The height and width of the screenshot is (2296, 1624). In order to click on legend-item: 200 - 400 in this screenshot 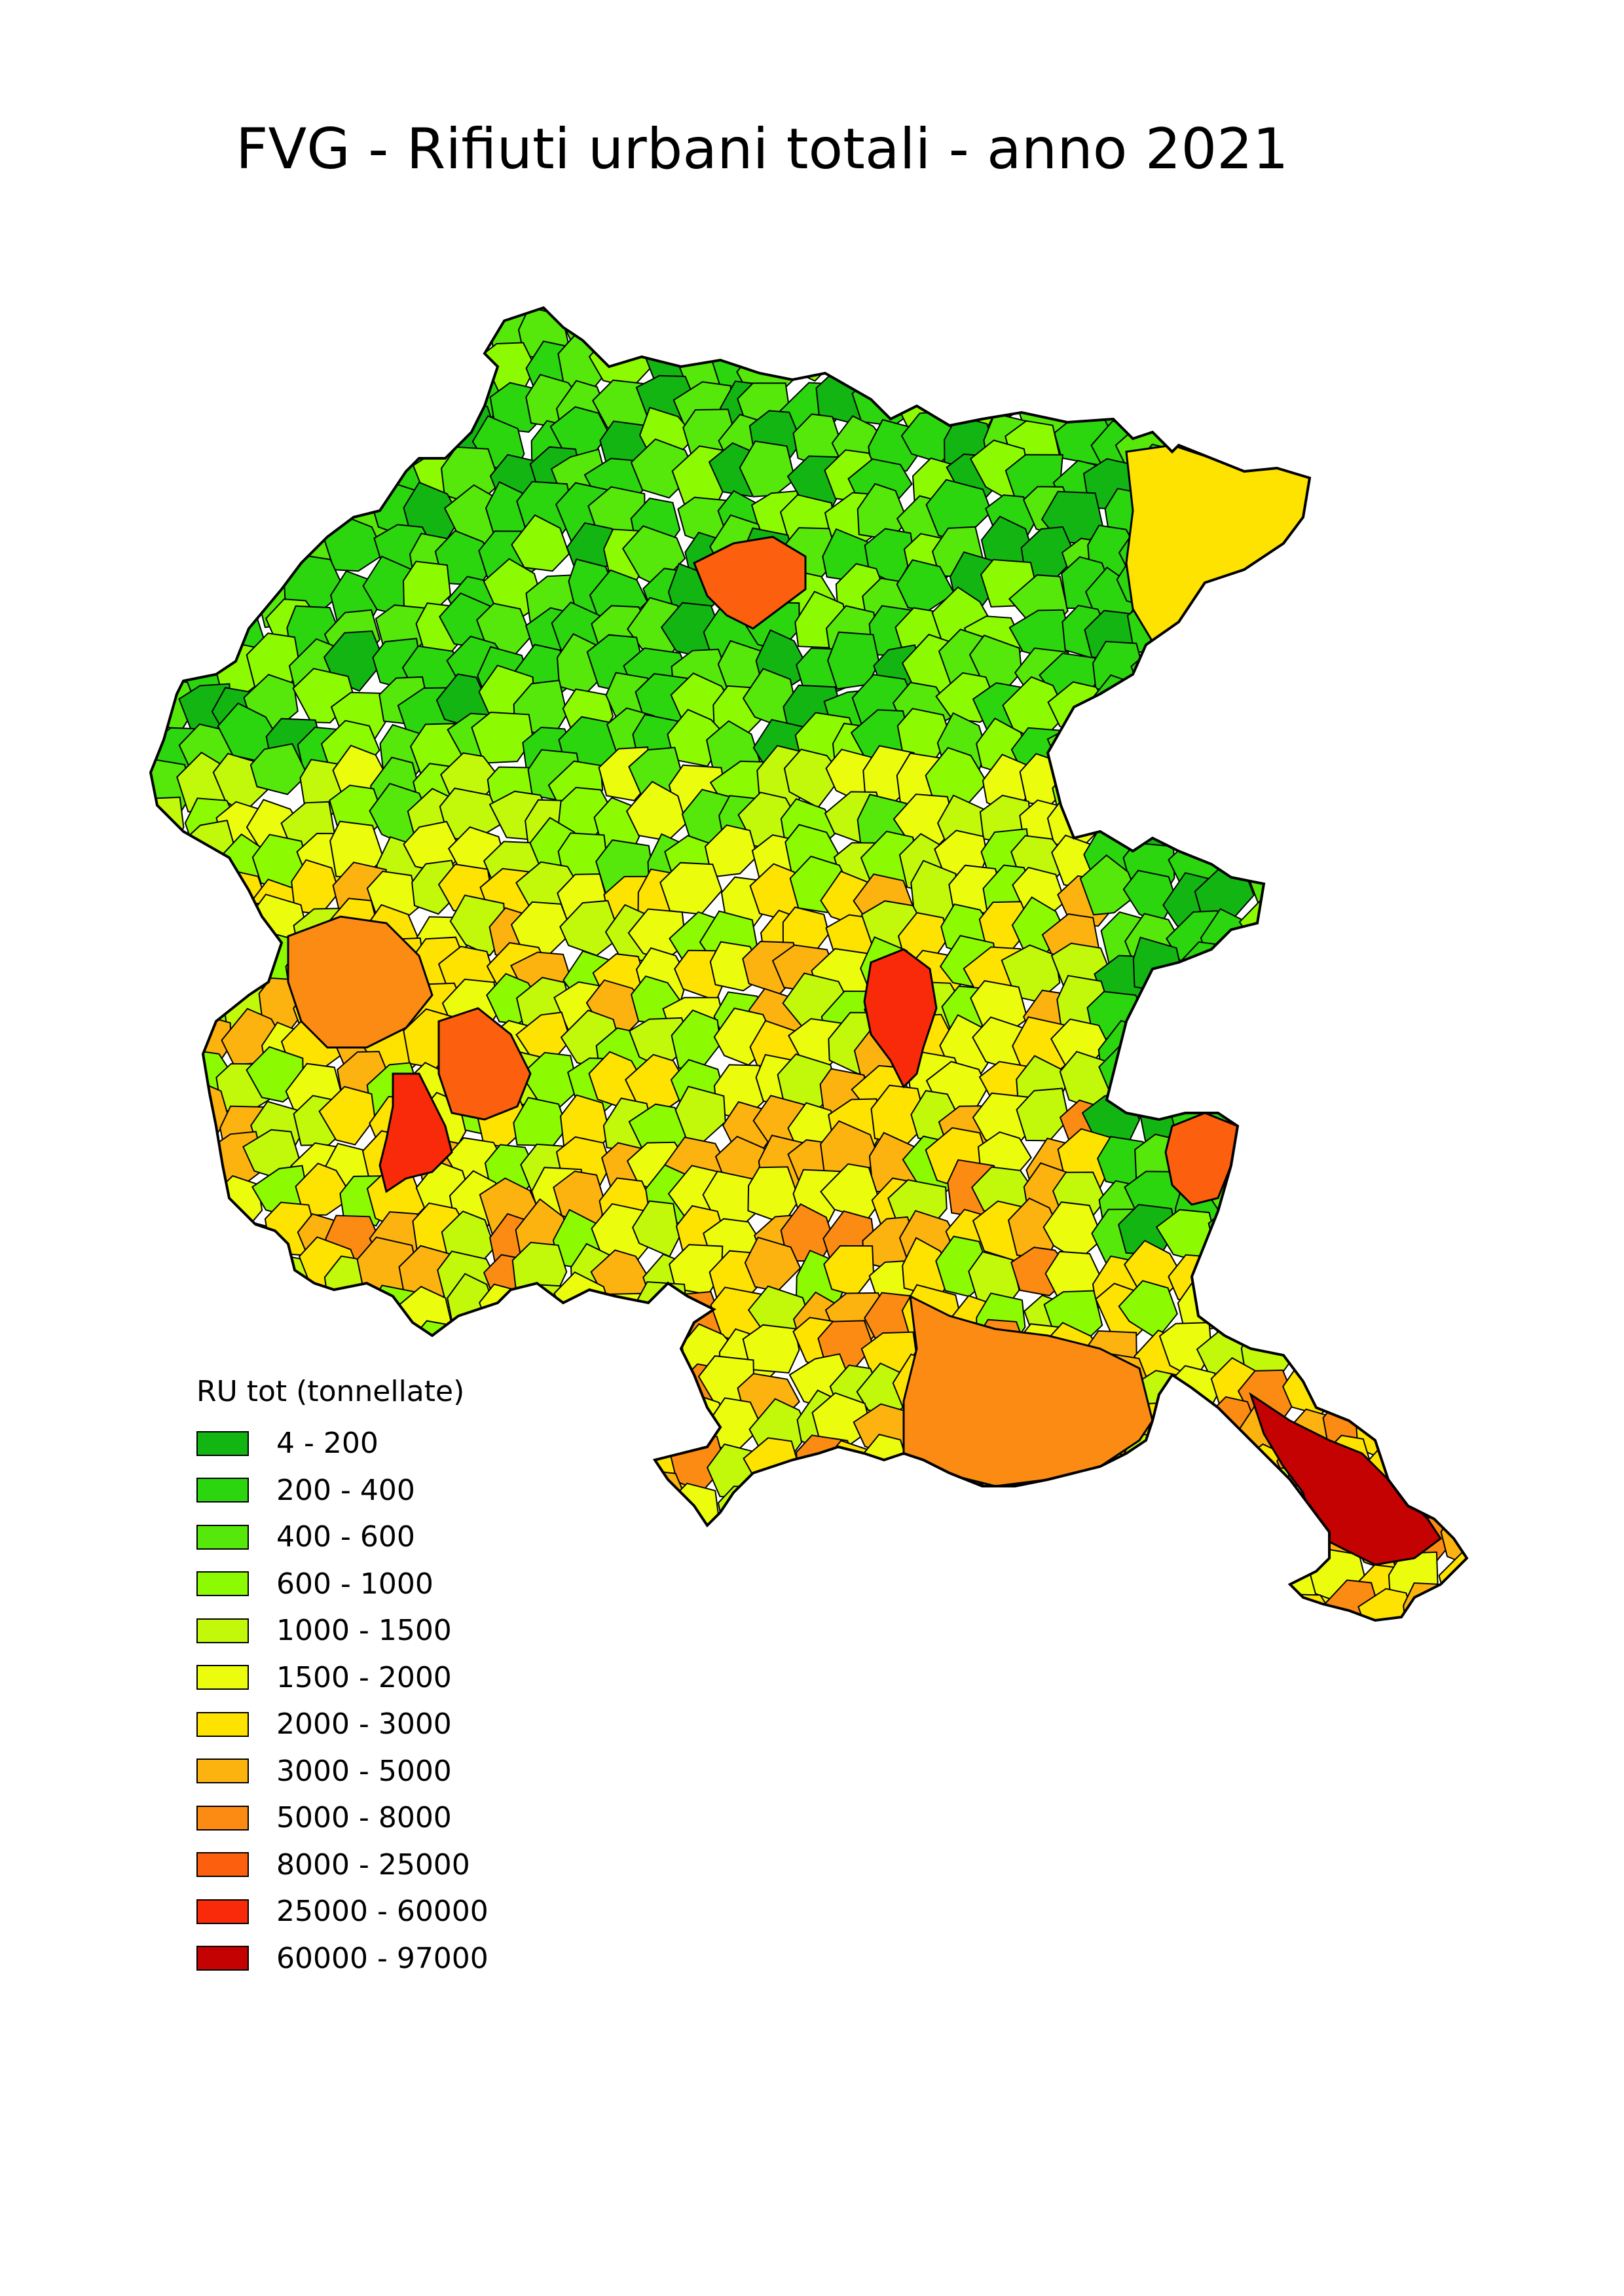, I will do `click(342, 1490)`.